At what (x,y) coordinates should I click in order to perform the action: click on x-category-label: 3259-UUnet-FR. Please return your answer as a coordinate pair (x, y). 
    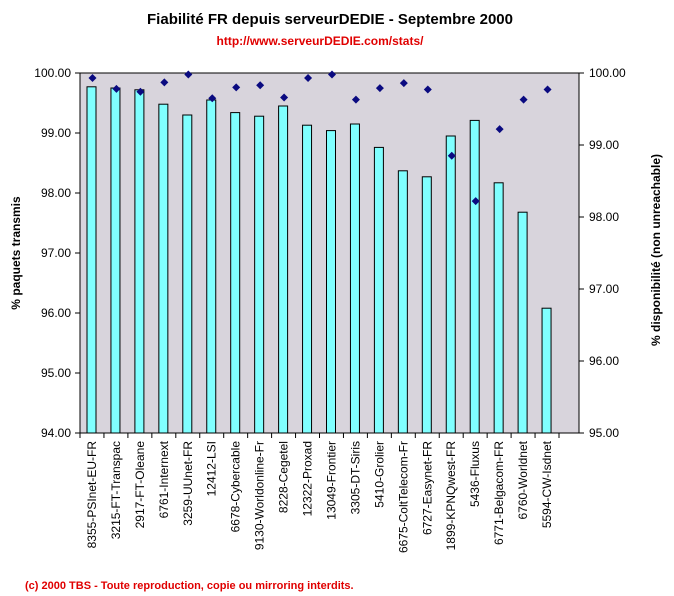
    Looking at the image, I should click on (188, 483).